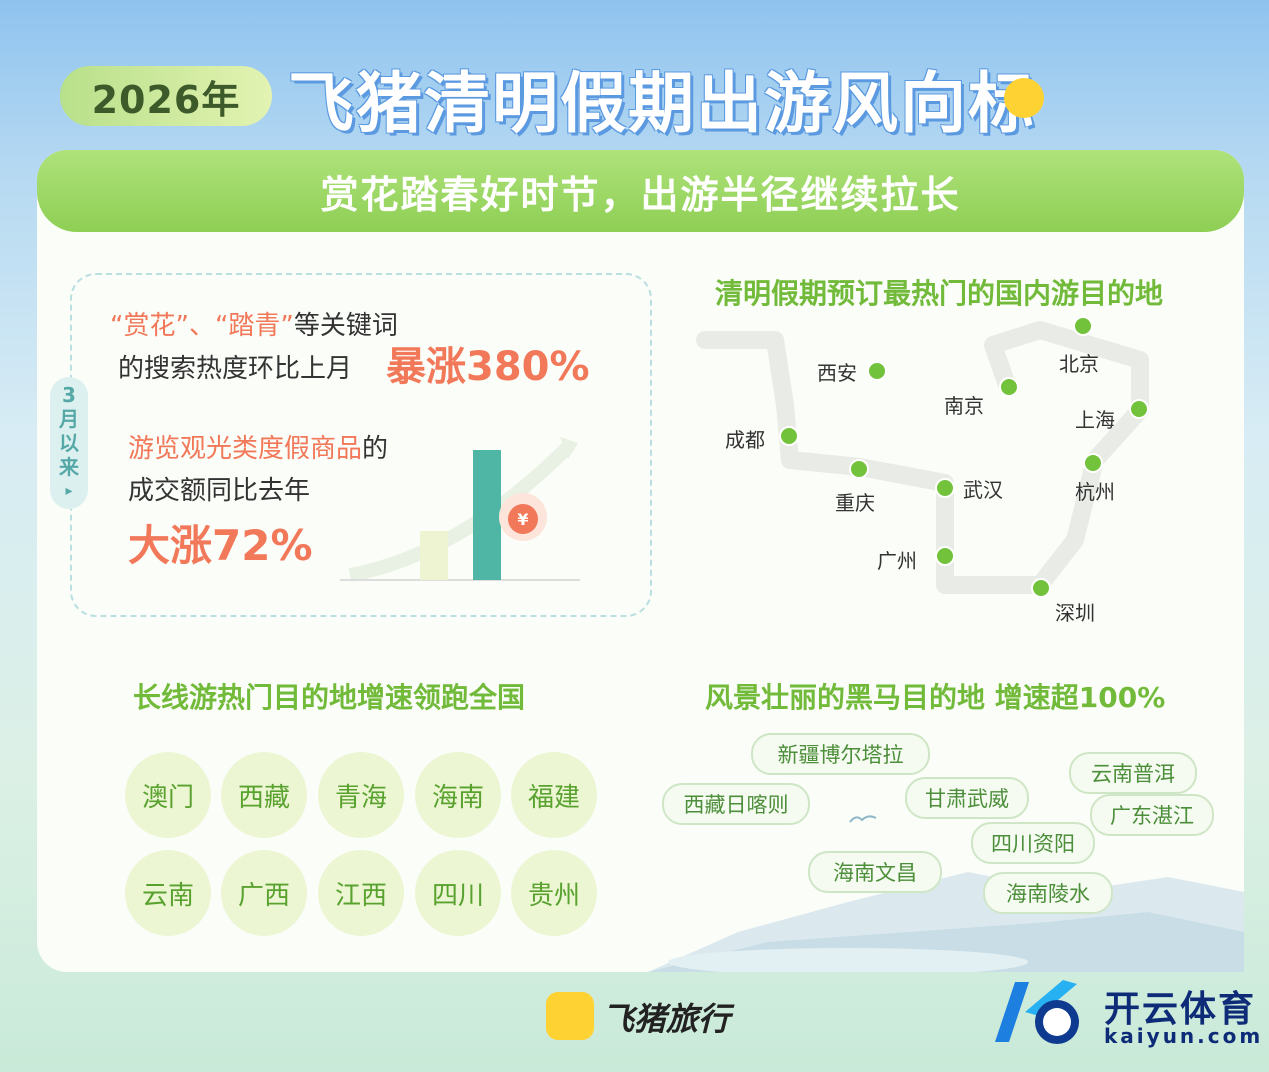 The image size is (1269, 1072). What do you see at coordinates (1075, 613) in the screenshot?
I see `city-label: 深圳` at bounding box center [1075, 613].